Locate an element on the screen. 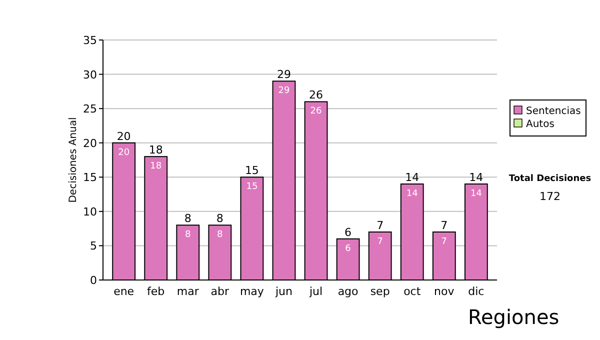 Image resolution: width=600 pixels, height=340 pixels. total-label: 6 is located at coordinates (348, 232).